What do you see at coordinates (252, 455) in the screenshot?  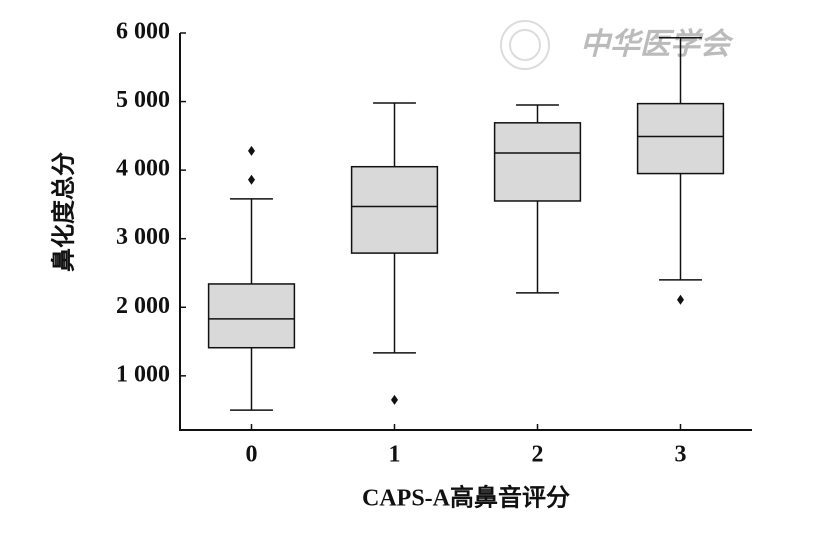 I see `x-tick-label: 0` at bounding box center [252, 455].